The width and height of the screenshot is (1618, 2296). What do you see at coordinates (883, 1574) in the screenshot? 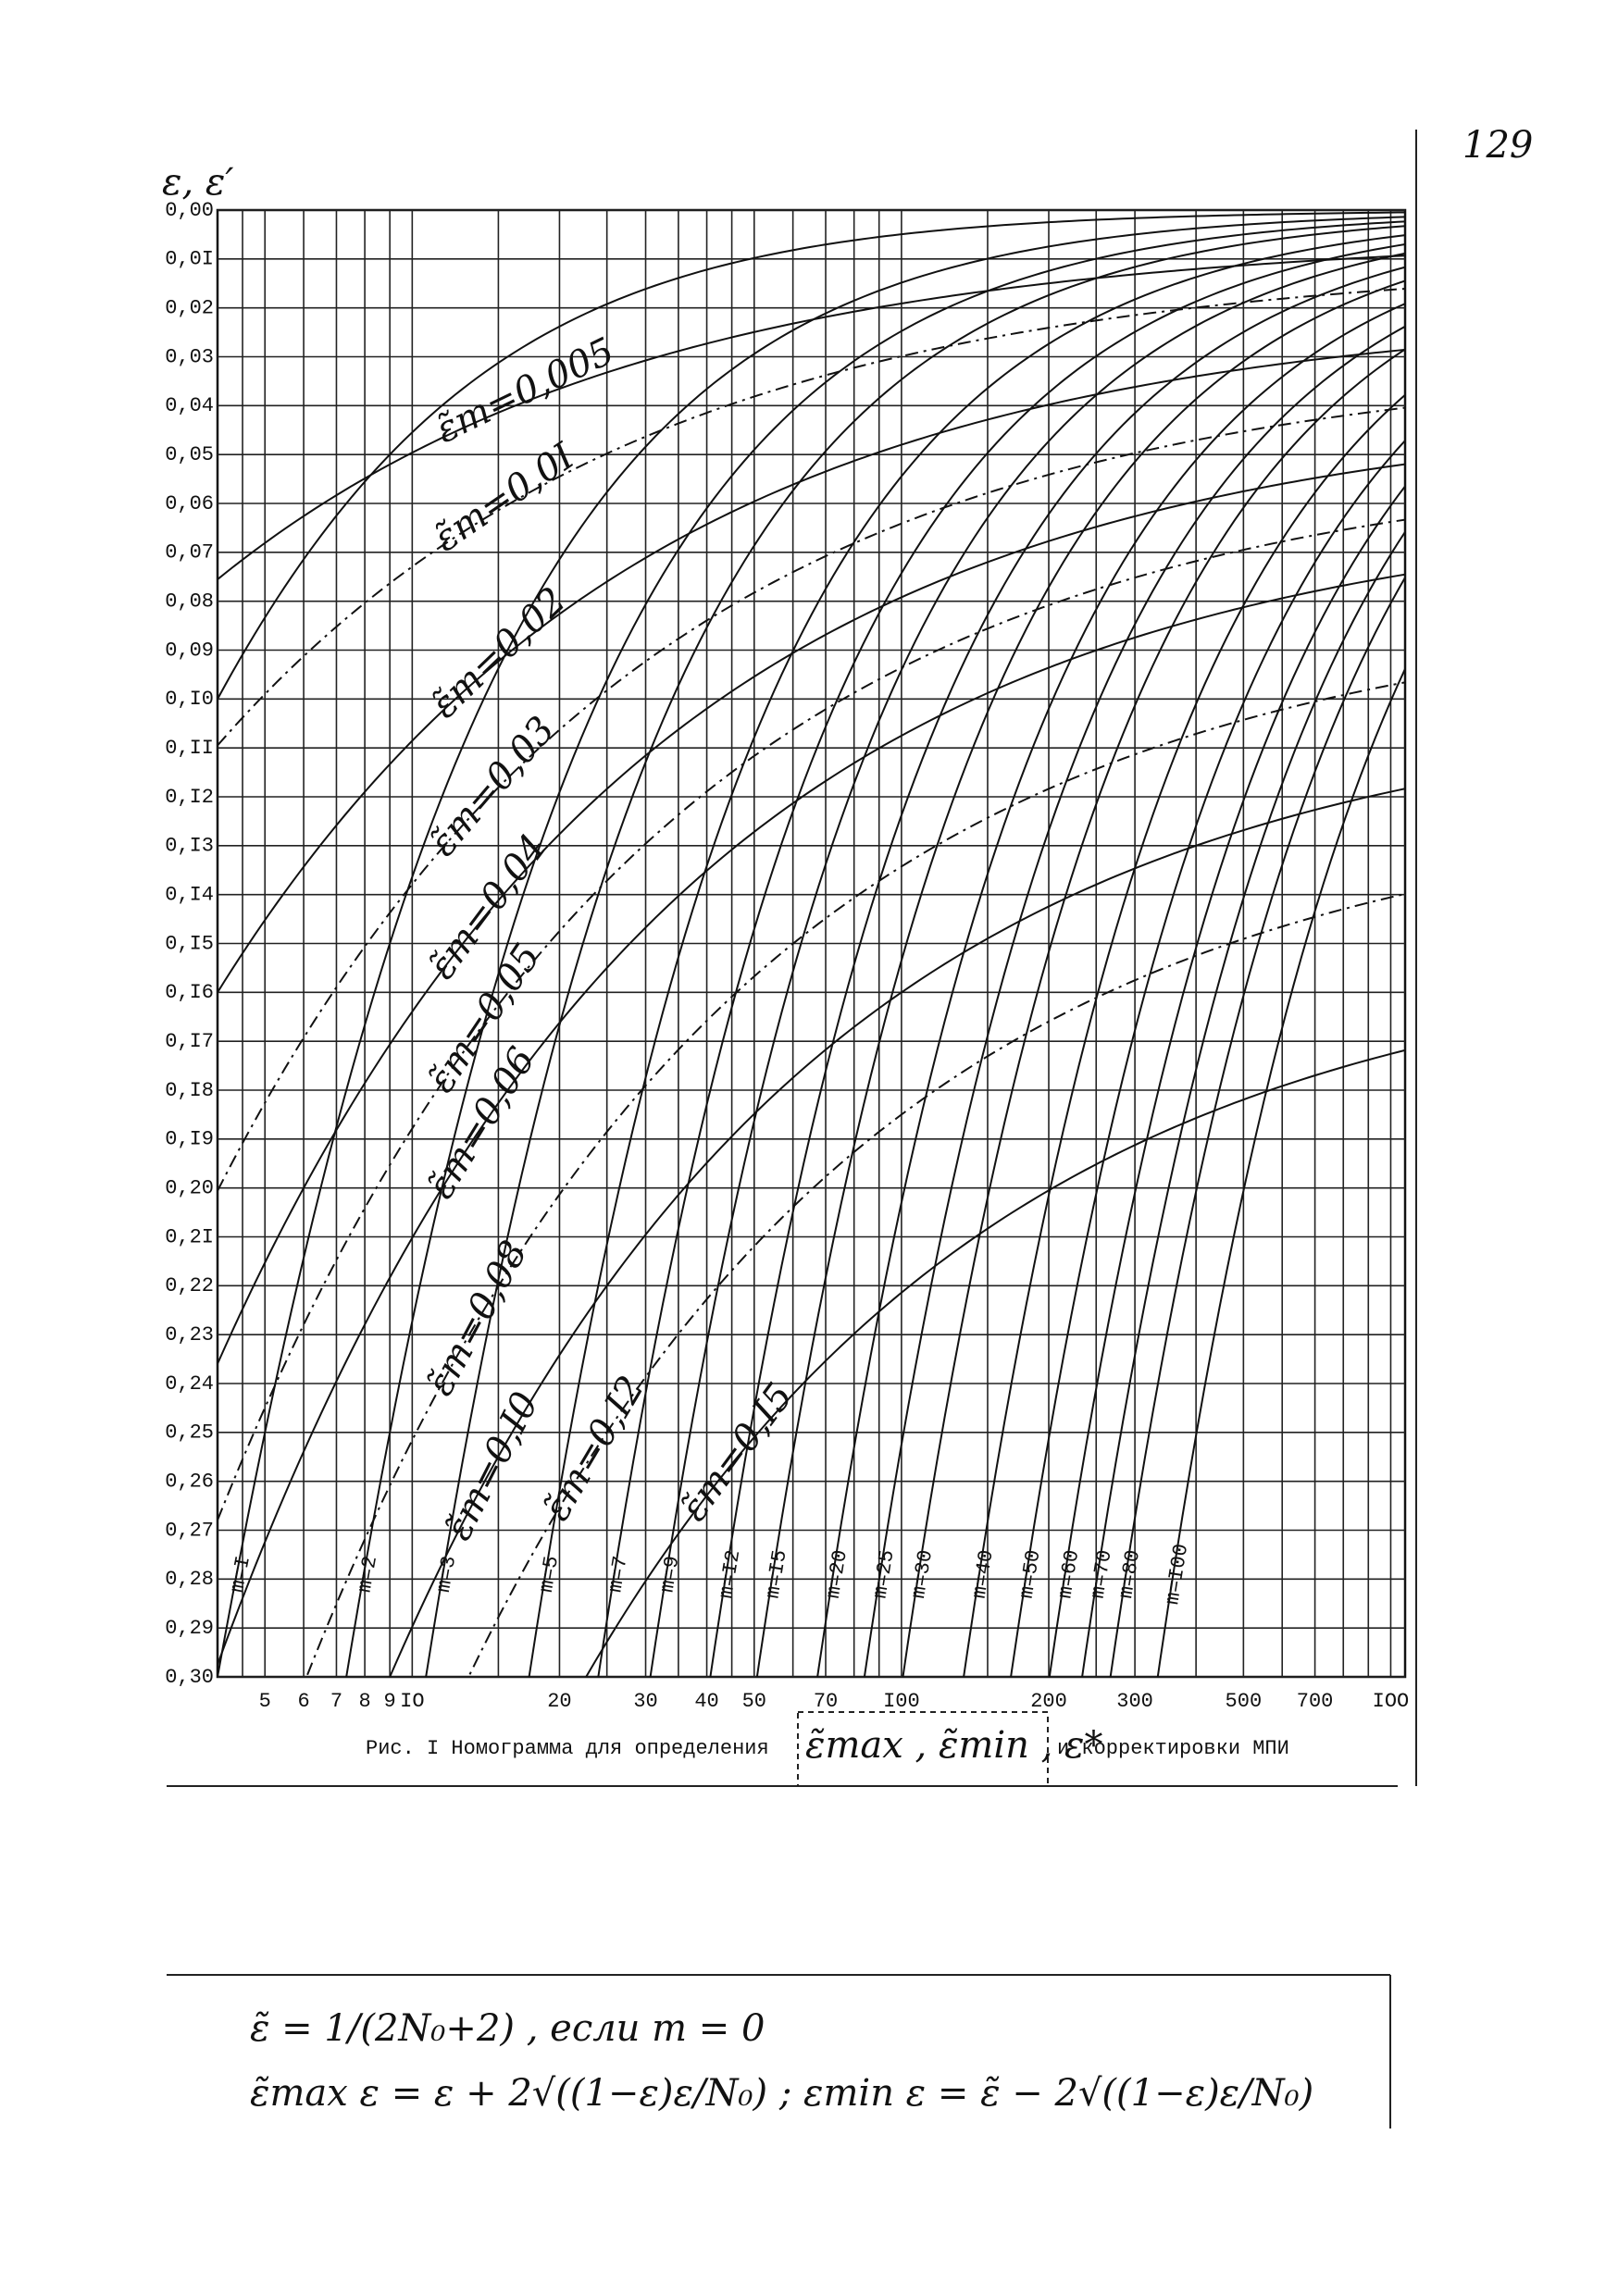
I see `m-curve-label: m=25` at bounding box center [883, 1574].